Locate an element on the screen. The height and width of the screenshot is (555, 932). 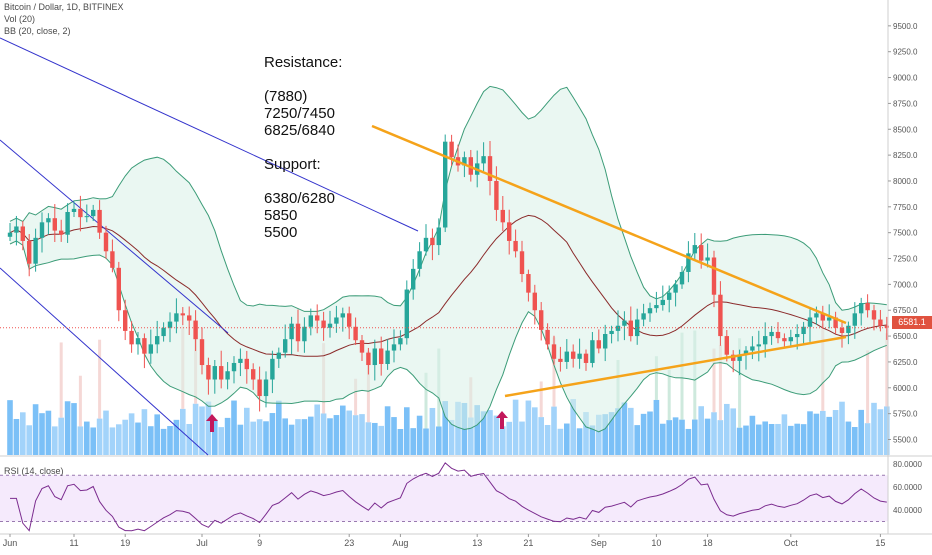
rsi-tick-label: 40.0000 is located at coordinates (907, 510).